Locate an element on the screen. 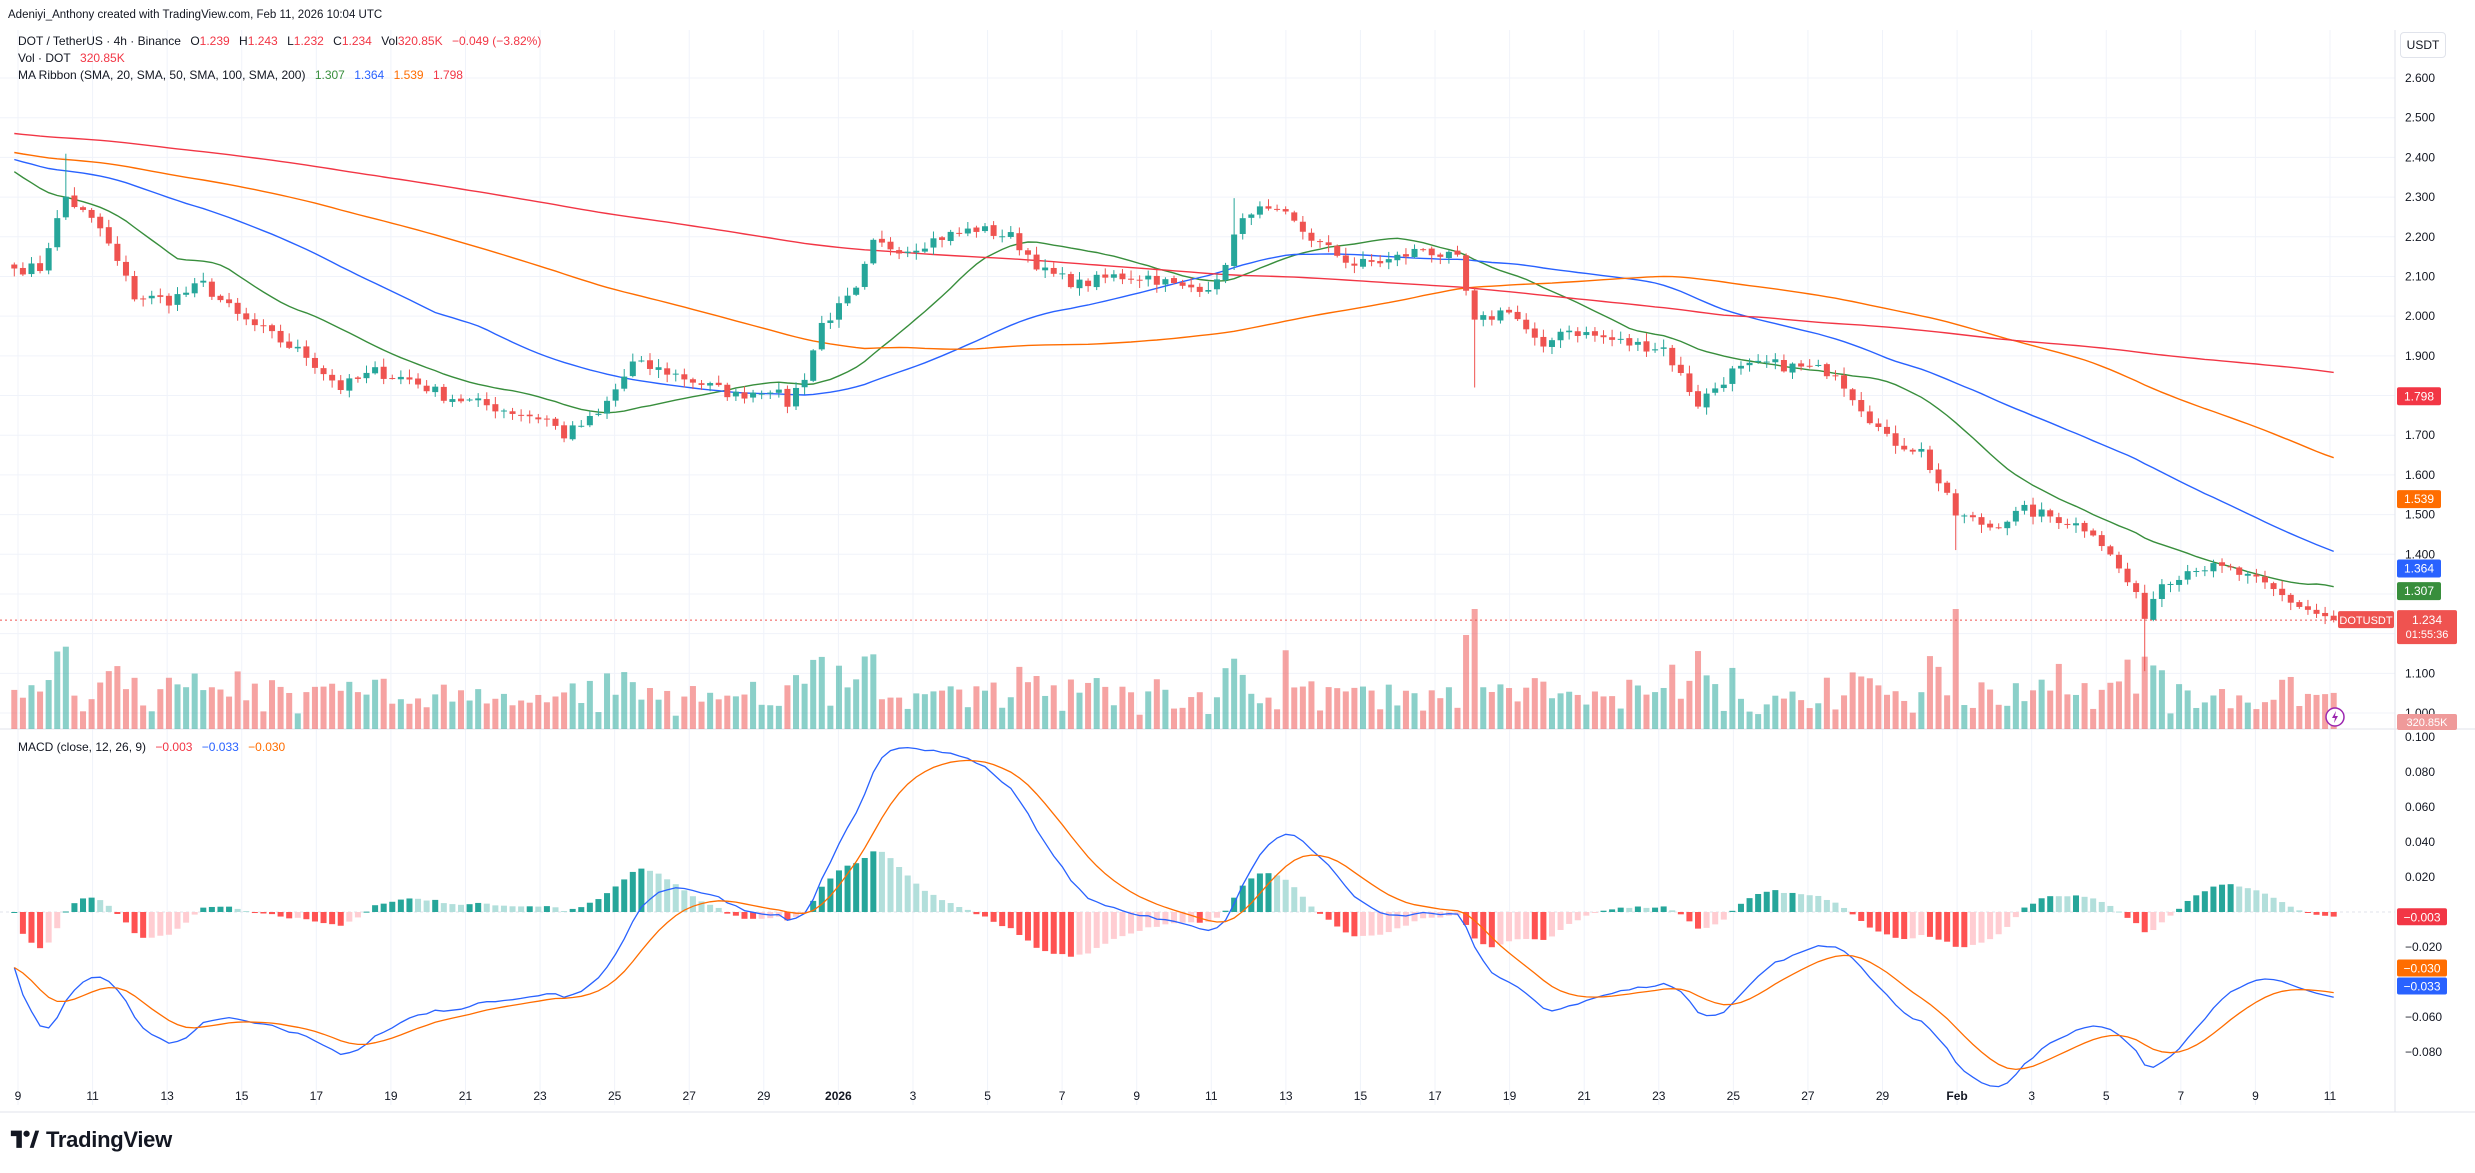  time-tick-label: 29 is located at coordinates (764, 1096).